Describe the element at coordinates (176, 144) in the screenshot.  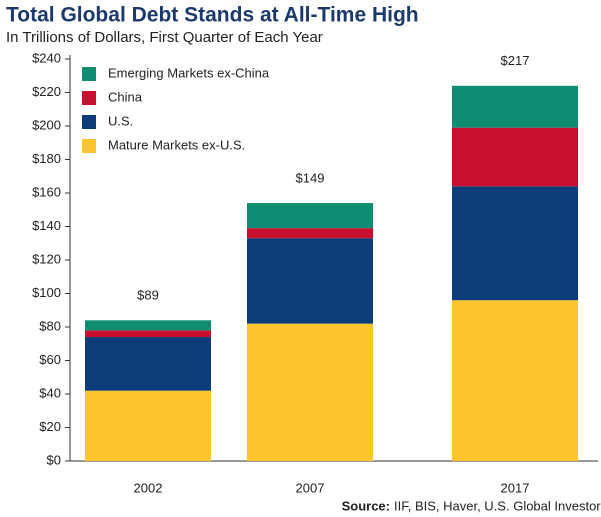
I see `legend-label: Mature Markets ex-U.S.` at that location.